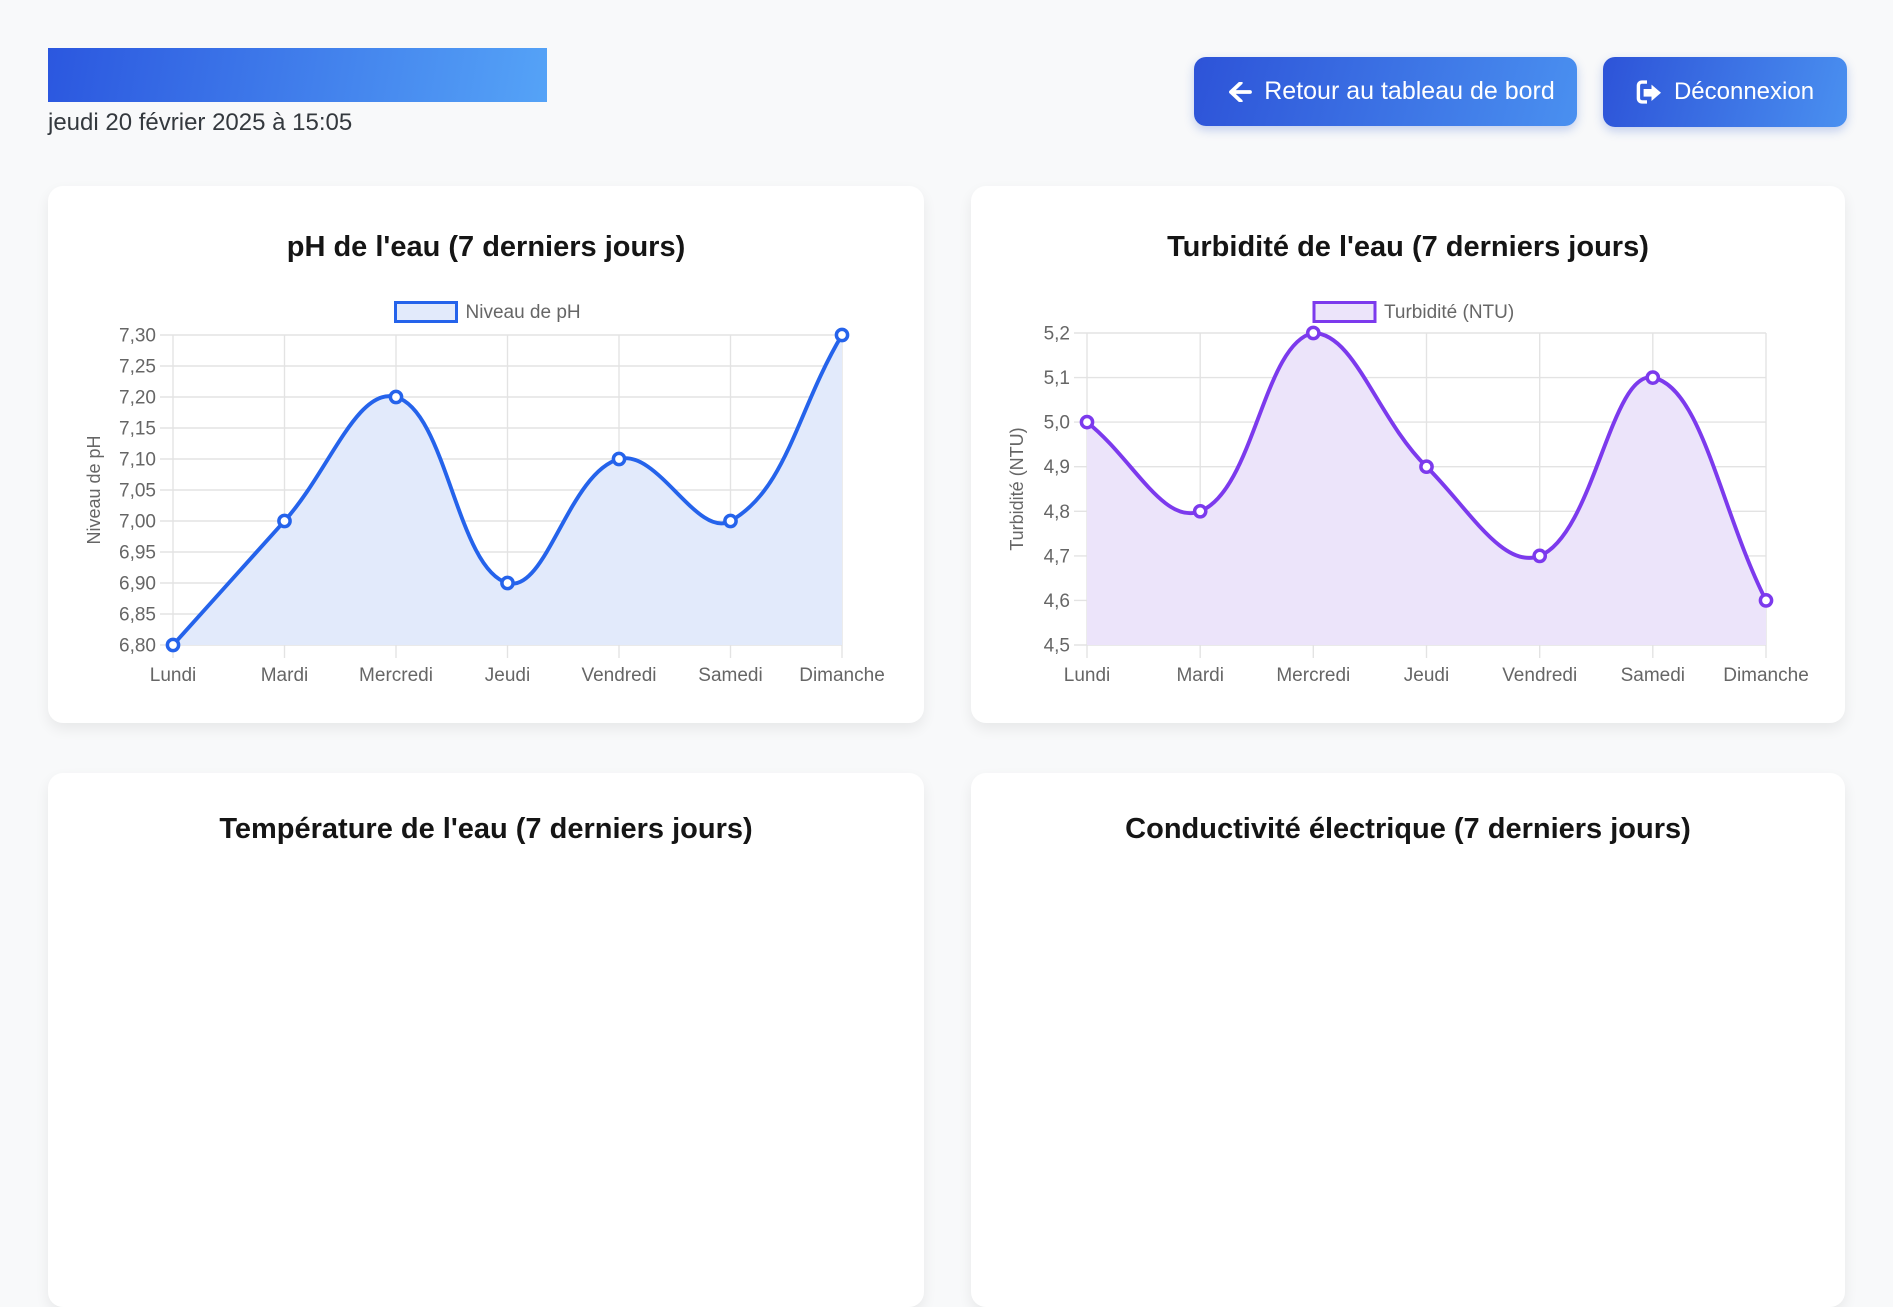 Image resolution: width=1893 pixels, height=1307 pixels. I want to click on svg-text: 7,30, so click(137, 336).